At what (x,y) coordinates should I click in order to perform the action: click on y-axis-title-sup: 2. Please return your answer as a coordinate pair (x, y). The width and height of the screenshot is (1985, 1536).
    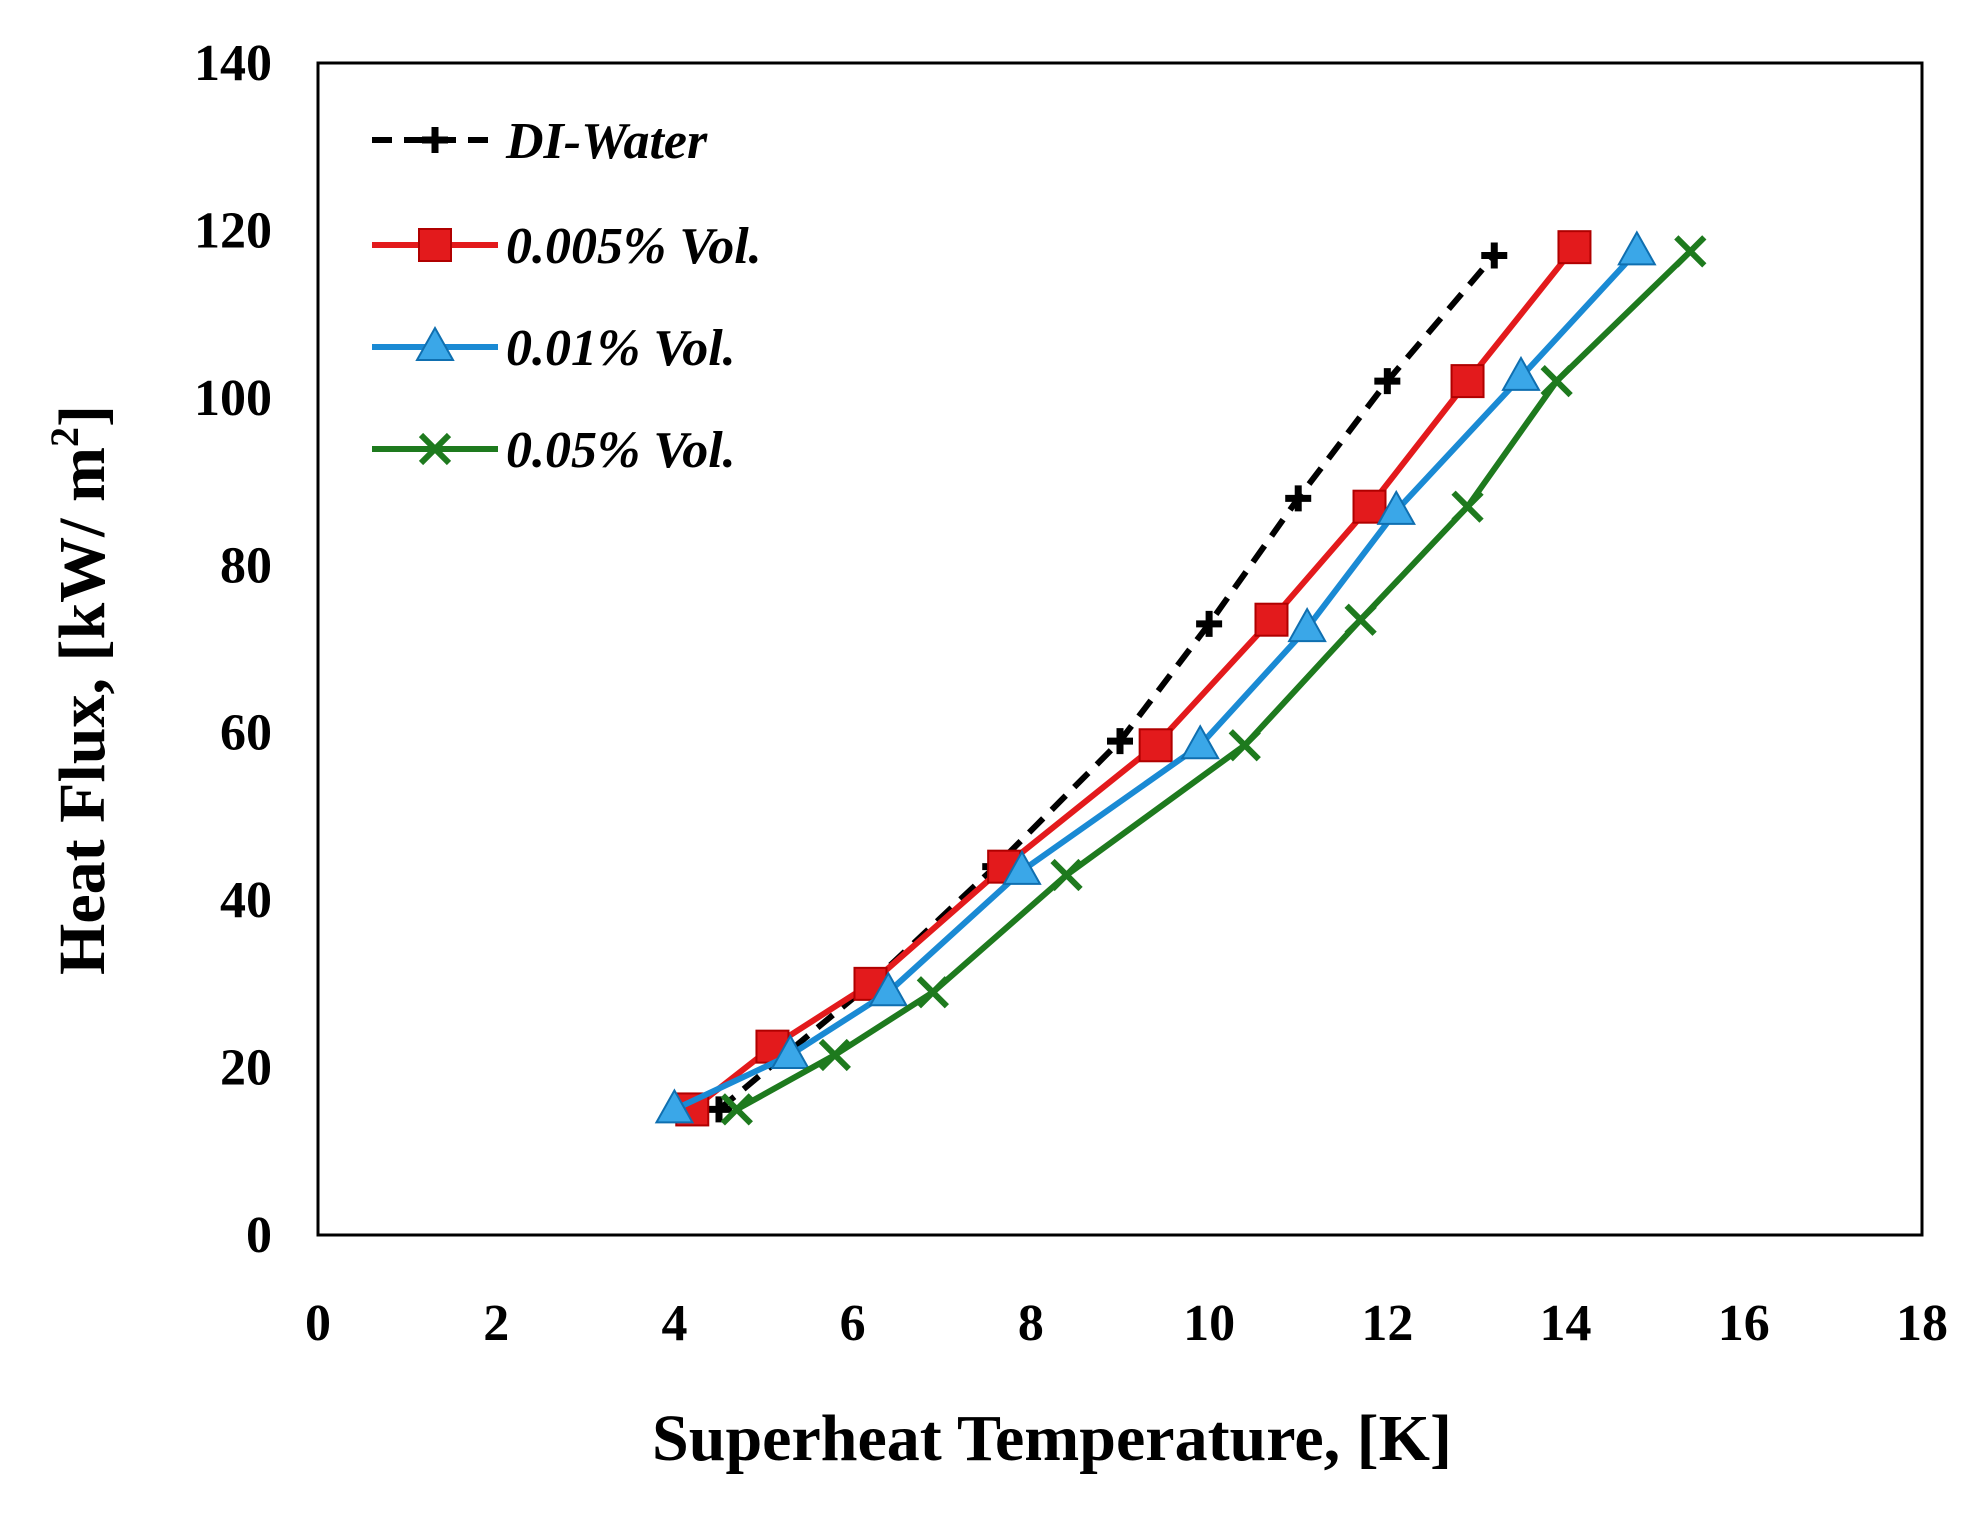
    Looking at the image, I should click on (64, 437).